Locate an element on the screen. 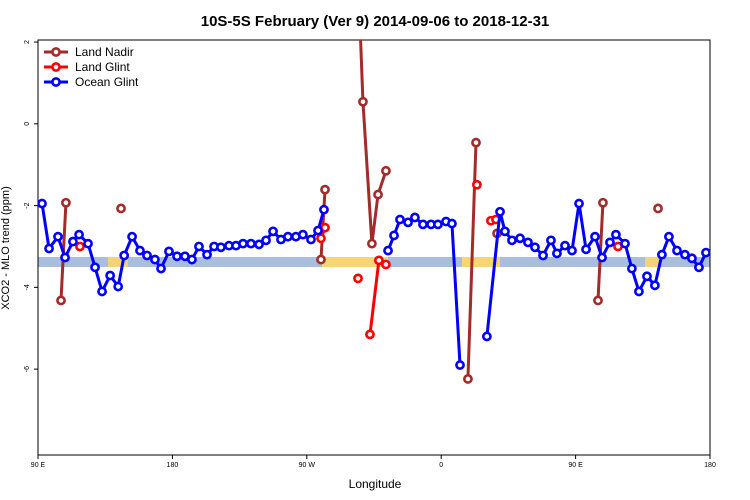 This screenshot has width=750, height=500. legend-label: Land Glint is located at coordinates (102, 67).